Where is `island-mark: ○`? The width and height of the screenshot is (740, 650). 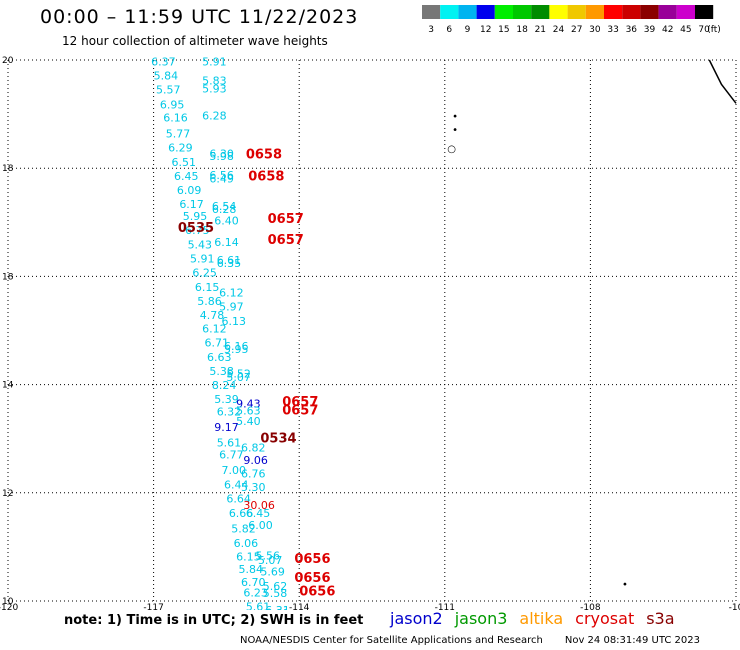 island-mark: ○ is located at coordinates (451, 149).